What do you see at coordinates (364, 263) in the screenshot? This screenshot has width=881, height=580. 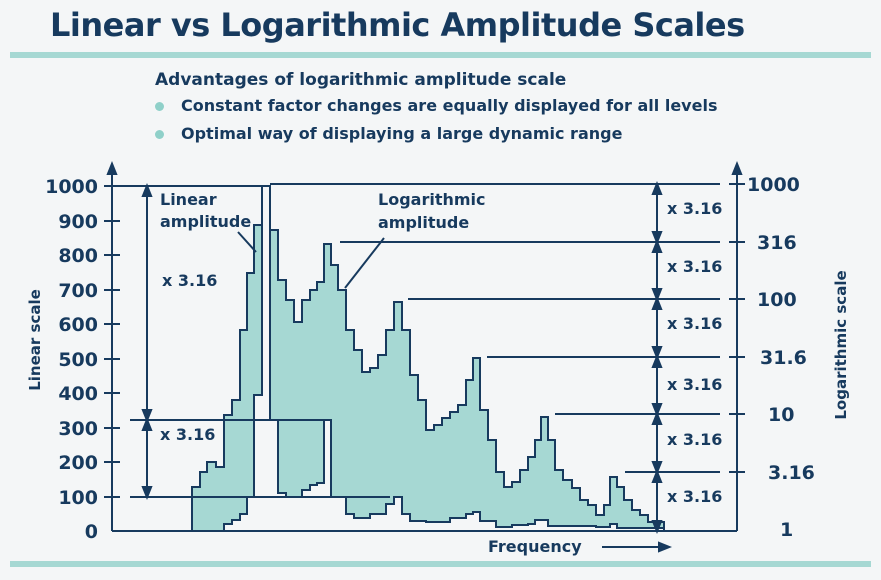 I see `log-callout-line` at bounding box center [364, 263].